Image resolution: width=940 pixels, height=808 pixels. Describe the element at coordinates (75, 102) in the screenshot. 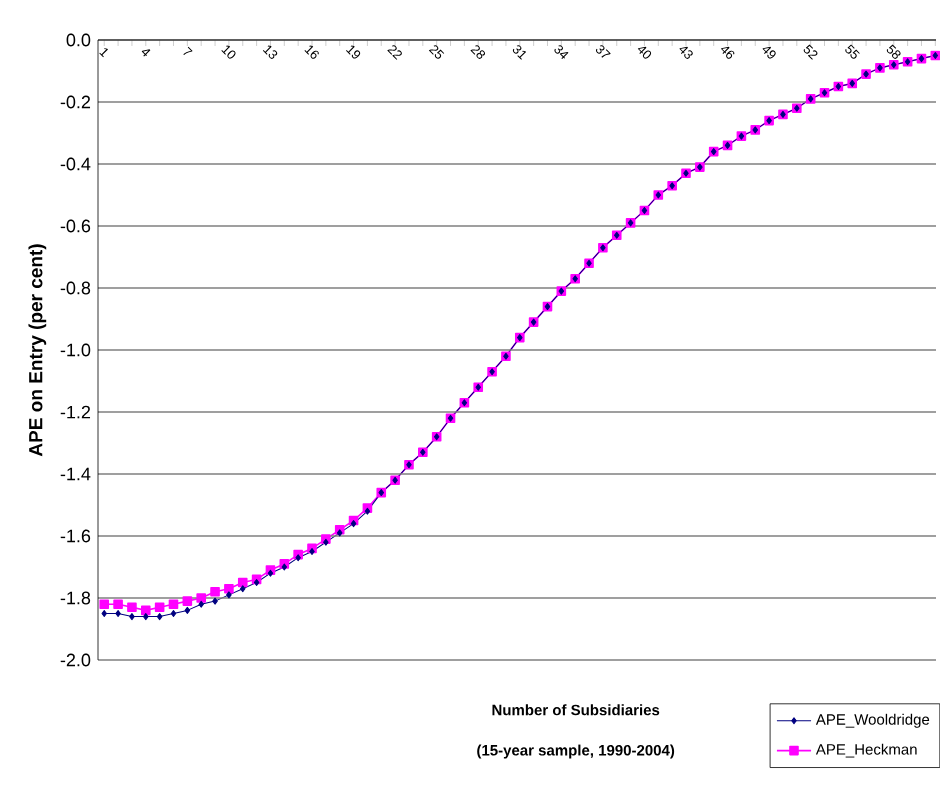

I see `y-tick-label: -0.2` at that location.